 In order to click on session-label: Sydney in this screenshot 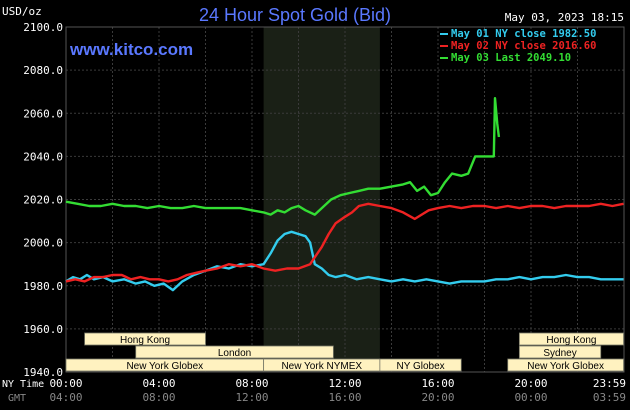, I will do `click(559, 353)`.